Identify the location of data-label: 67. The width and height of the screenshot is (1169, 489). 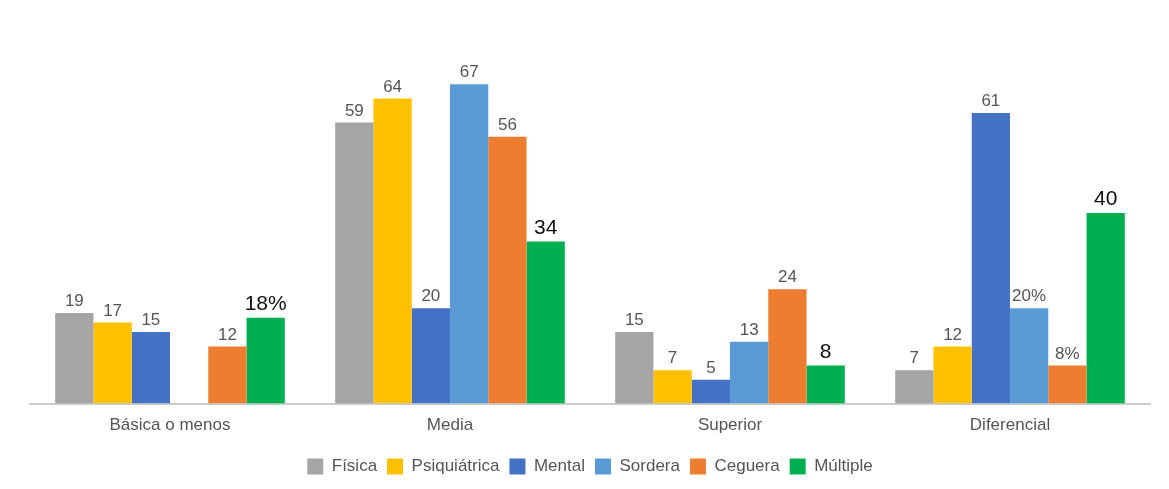
(469, 72).